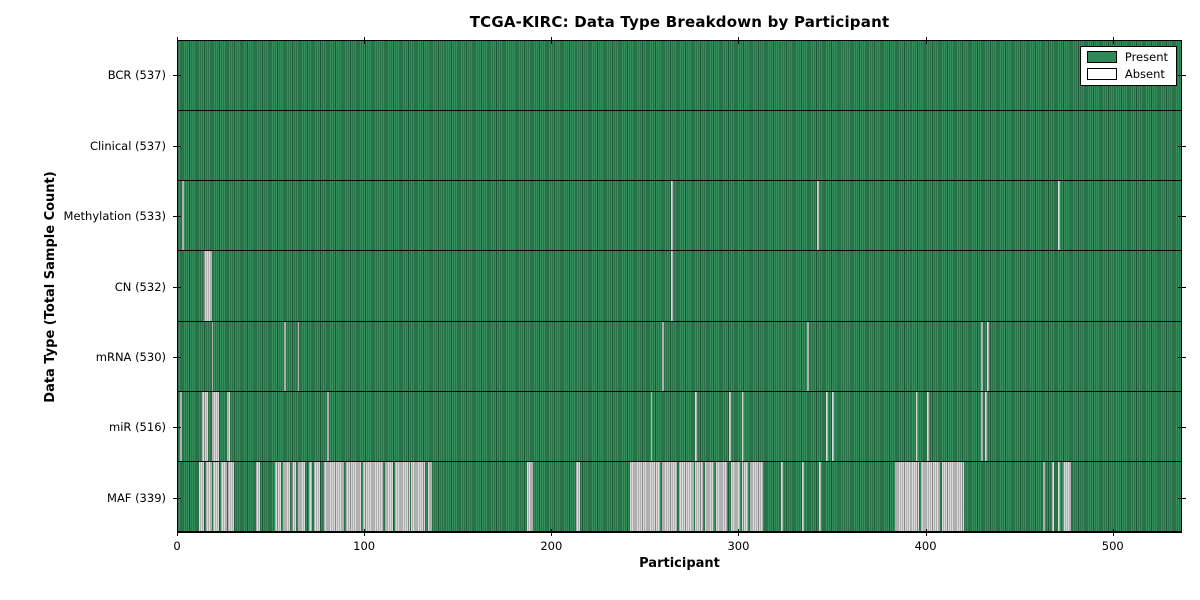 This screenshot has height=600, width=1200. Describe the element at coordinates (1101, 74) in the screenshot. I see `legend-swatch-absent-icon` at that location.